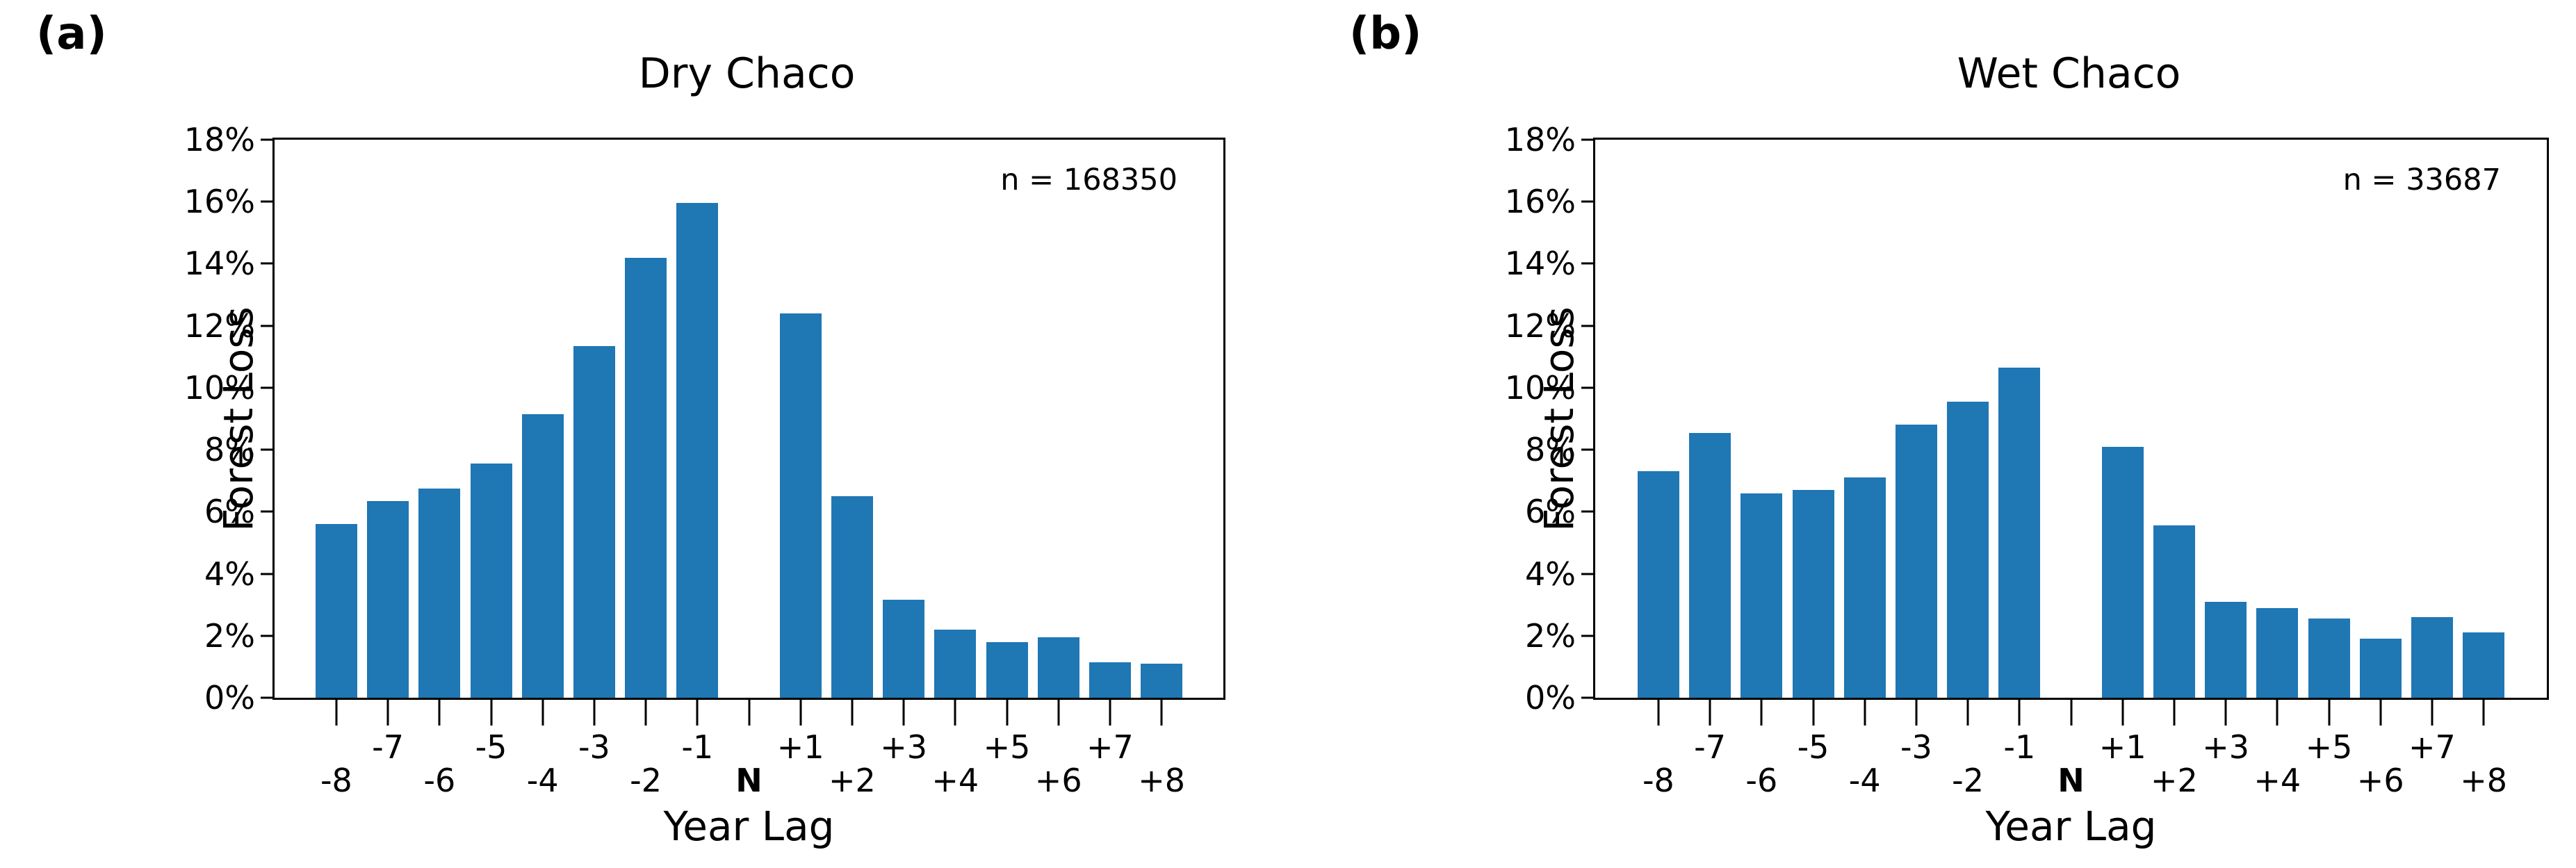  What do you see at coordinates (800, 747) in the screenshot?
I see `x-tick-label: +1` at bounding box center [800, 747].